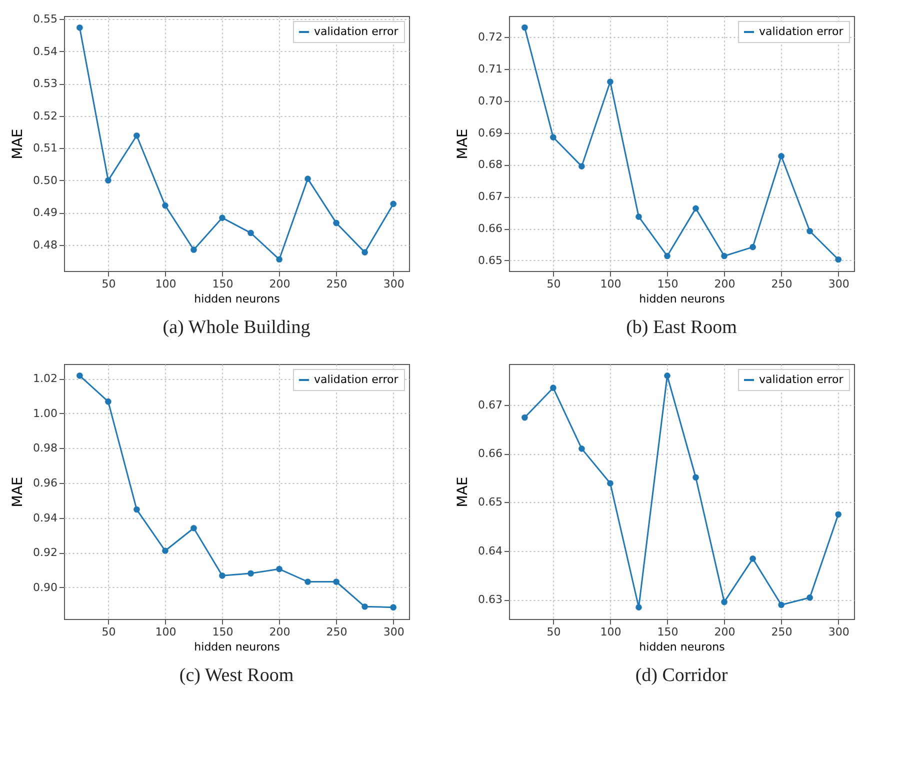 Image resolution: width=904 pixels, height=758 pixels. Describe the element at coordinates (45, 19) in the screenshot. I see `y-tick-label: 0.55` at that location.